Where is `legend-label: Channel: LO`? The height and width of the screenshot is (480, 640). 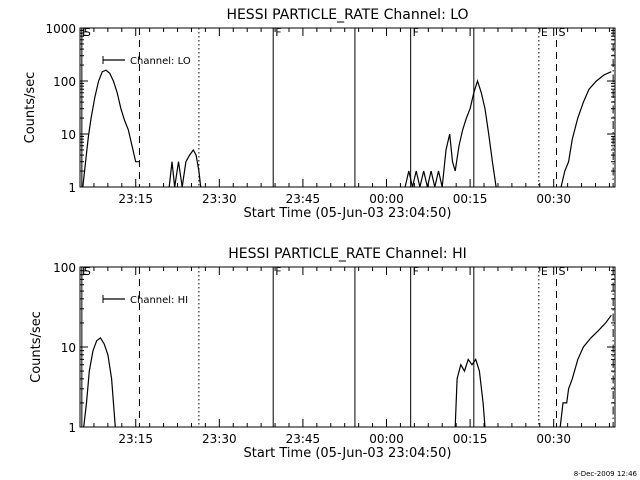 legend-label: Channel: LO is located at coordinates (160, 61).